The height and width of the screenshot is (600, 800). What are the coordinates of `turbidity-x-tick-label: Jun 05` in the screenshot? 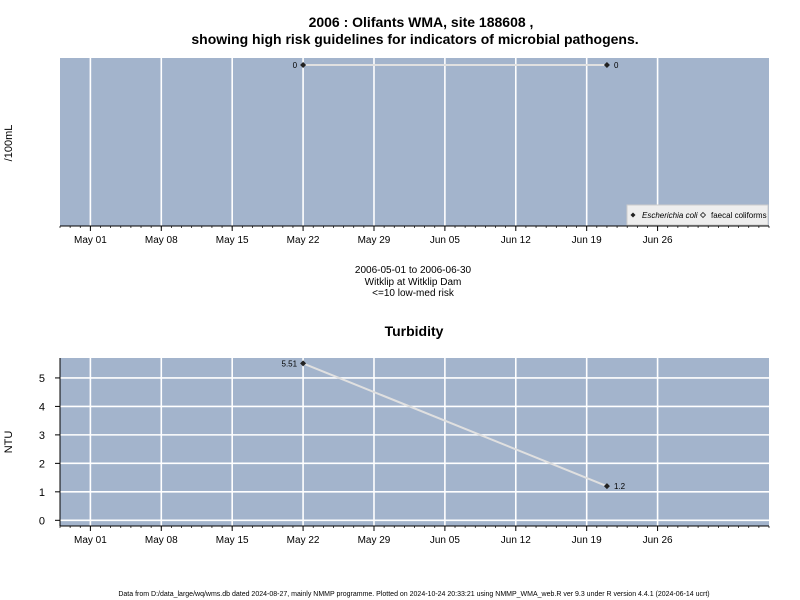 It's located at (445, 540).